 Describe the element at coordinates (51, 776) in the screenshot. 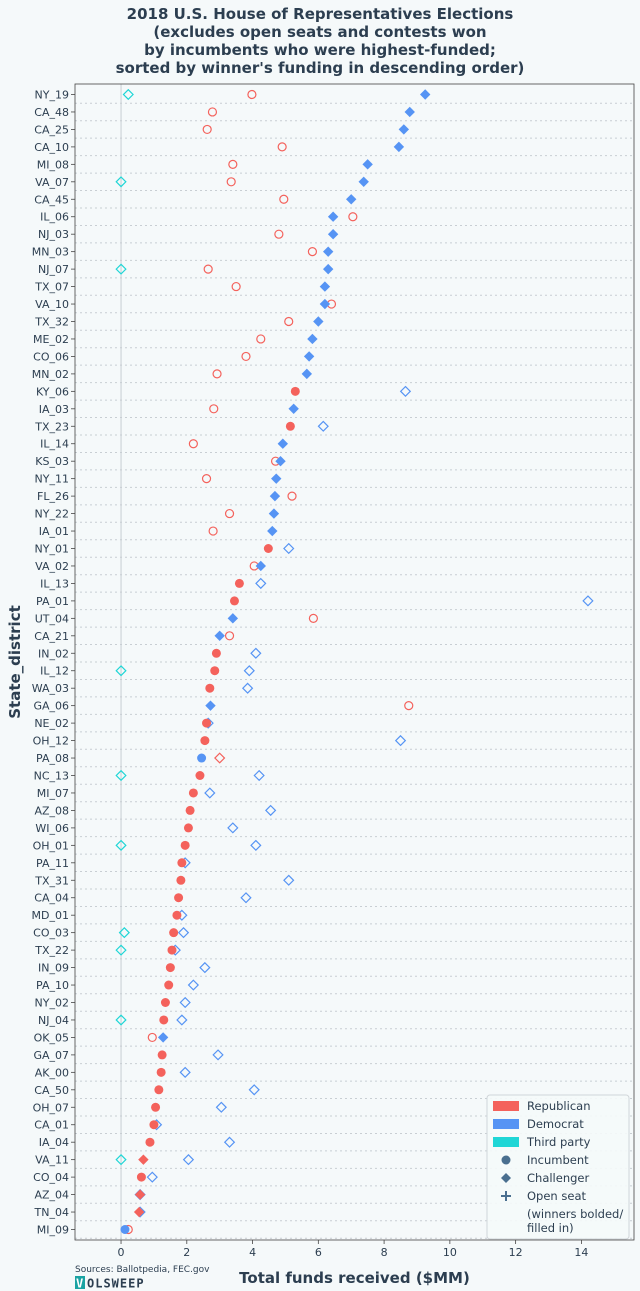

I see `y-tick-label: NC_13` at that location.